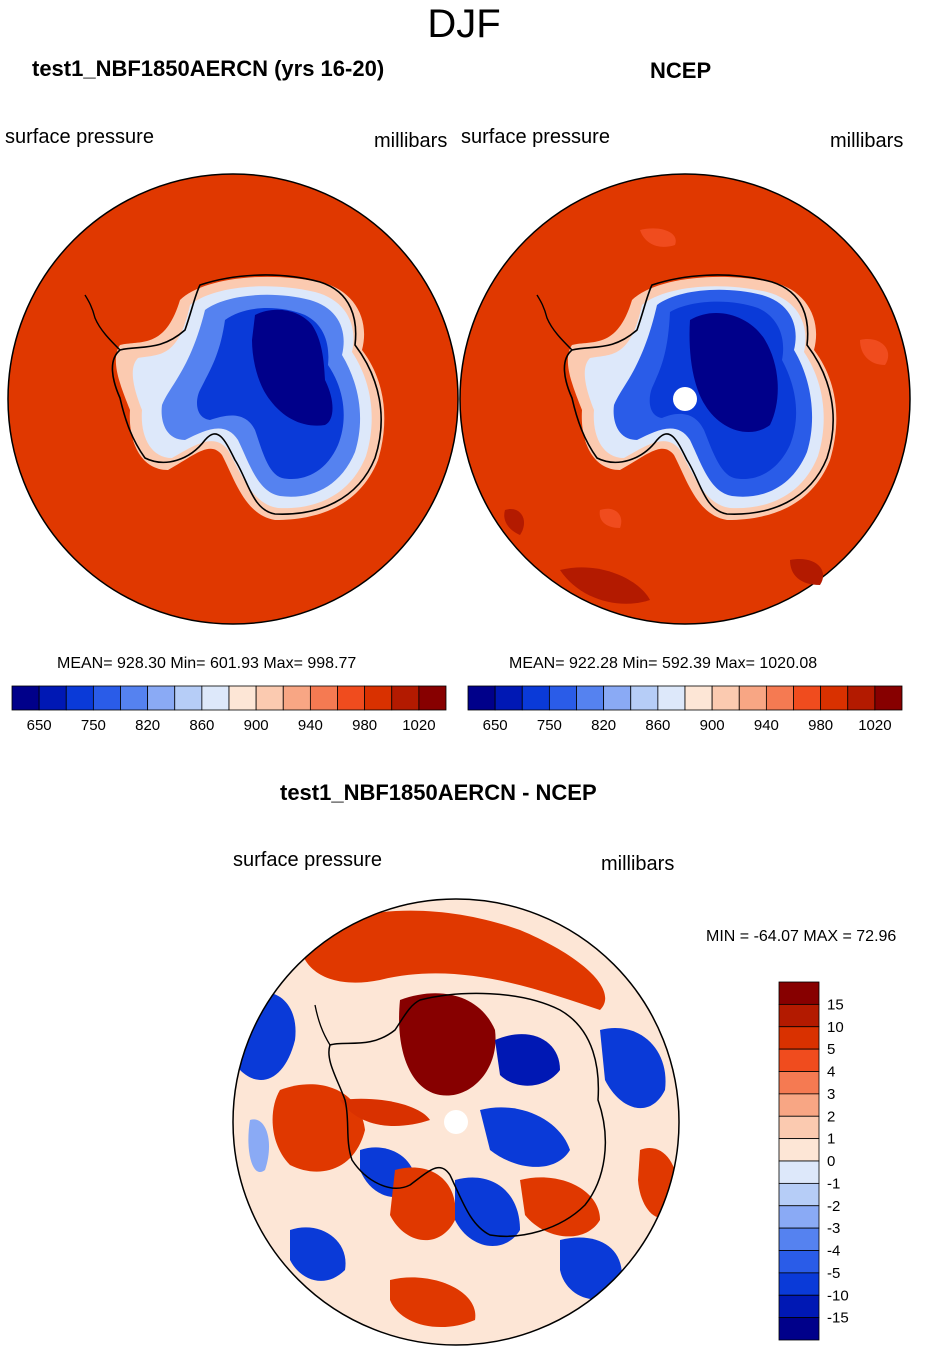 Image resolution: width=928 pixels, height=1352 pixels. What do you see at coordinates (438, 792) in the screenshot?
I see `panel3-title: test1_NBF1850AERCN - NCEP` at bounding box center [438, 792].